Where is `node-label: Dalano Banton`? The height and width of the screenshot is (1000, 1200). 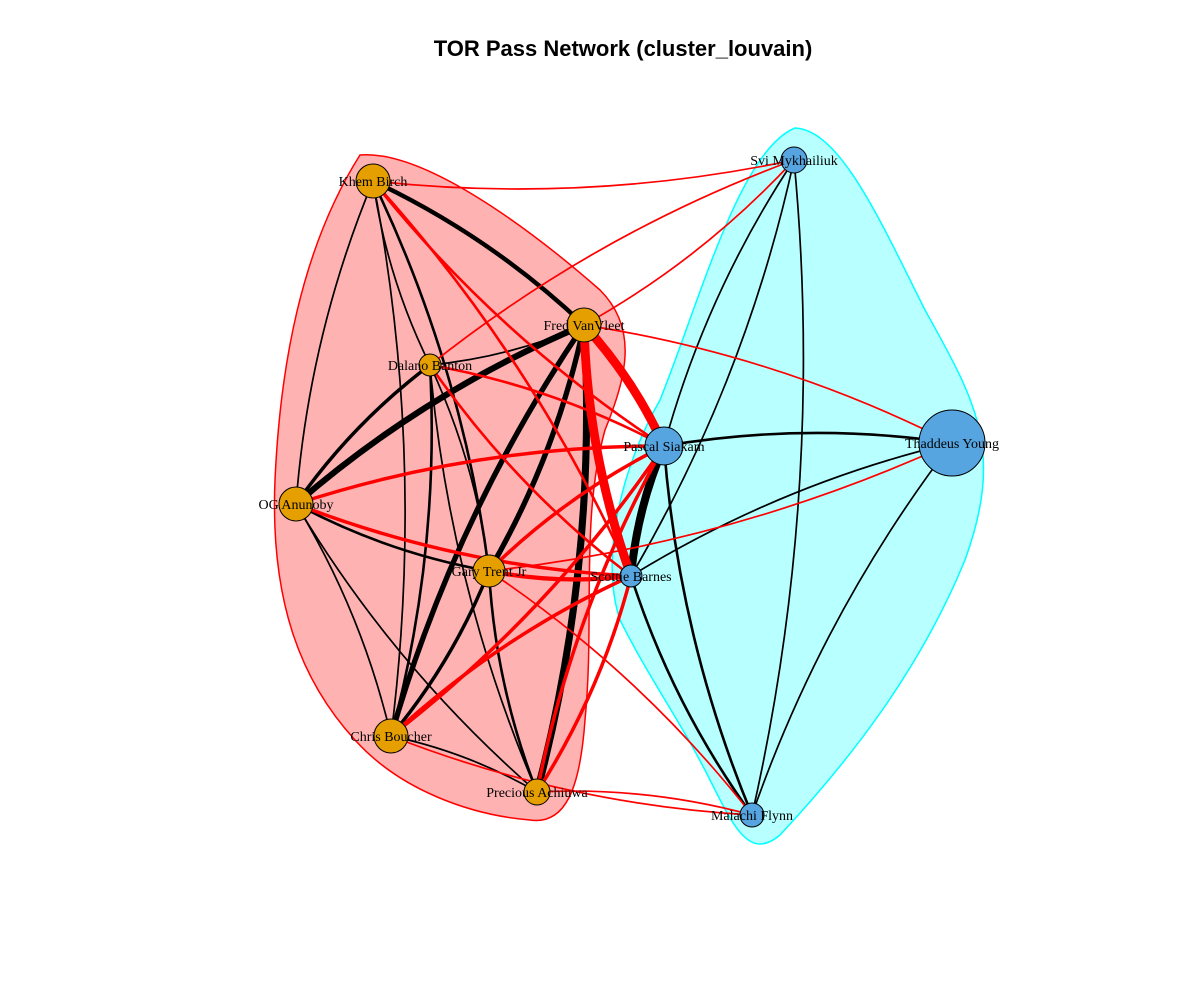
node-label: Dalano Banton is located at coordinates (430, 366).